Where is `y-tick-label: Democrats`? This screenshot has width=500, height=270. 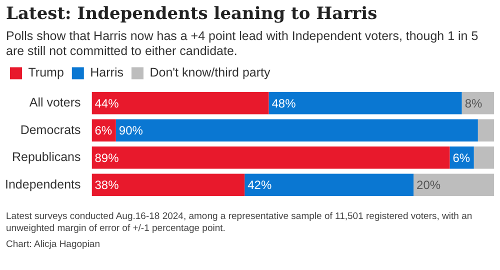
y-tick-label: Democrats is located at coordinates (50, 129).